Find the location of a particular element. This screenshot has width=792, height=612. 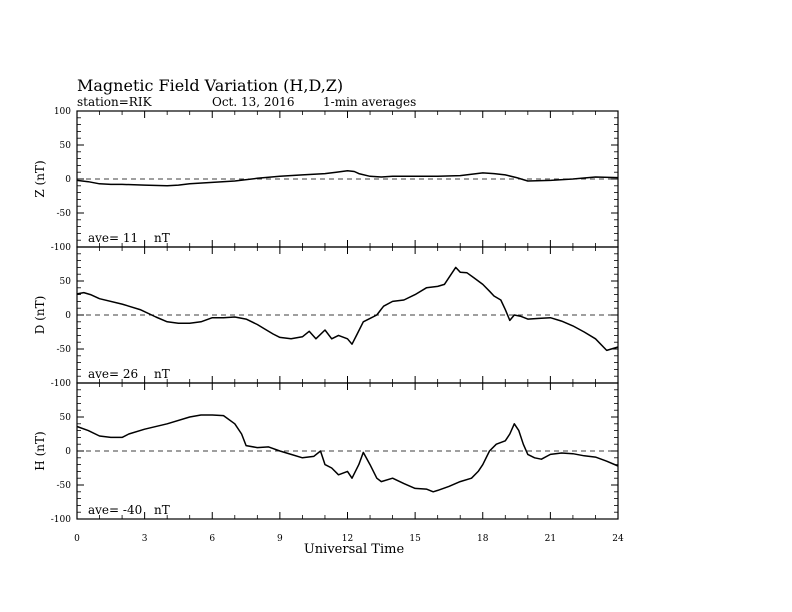

x-tick-label: 21 is located at coordinates (550, 539).